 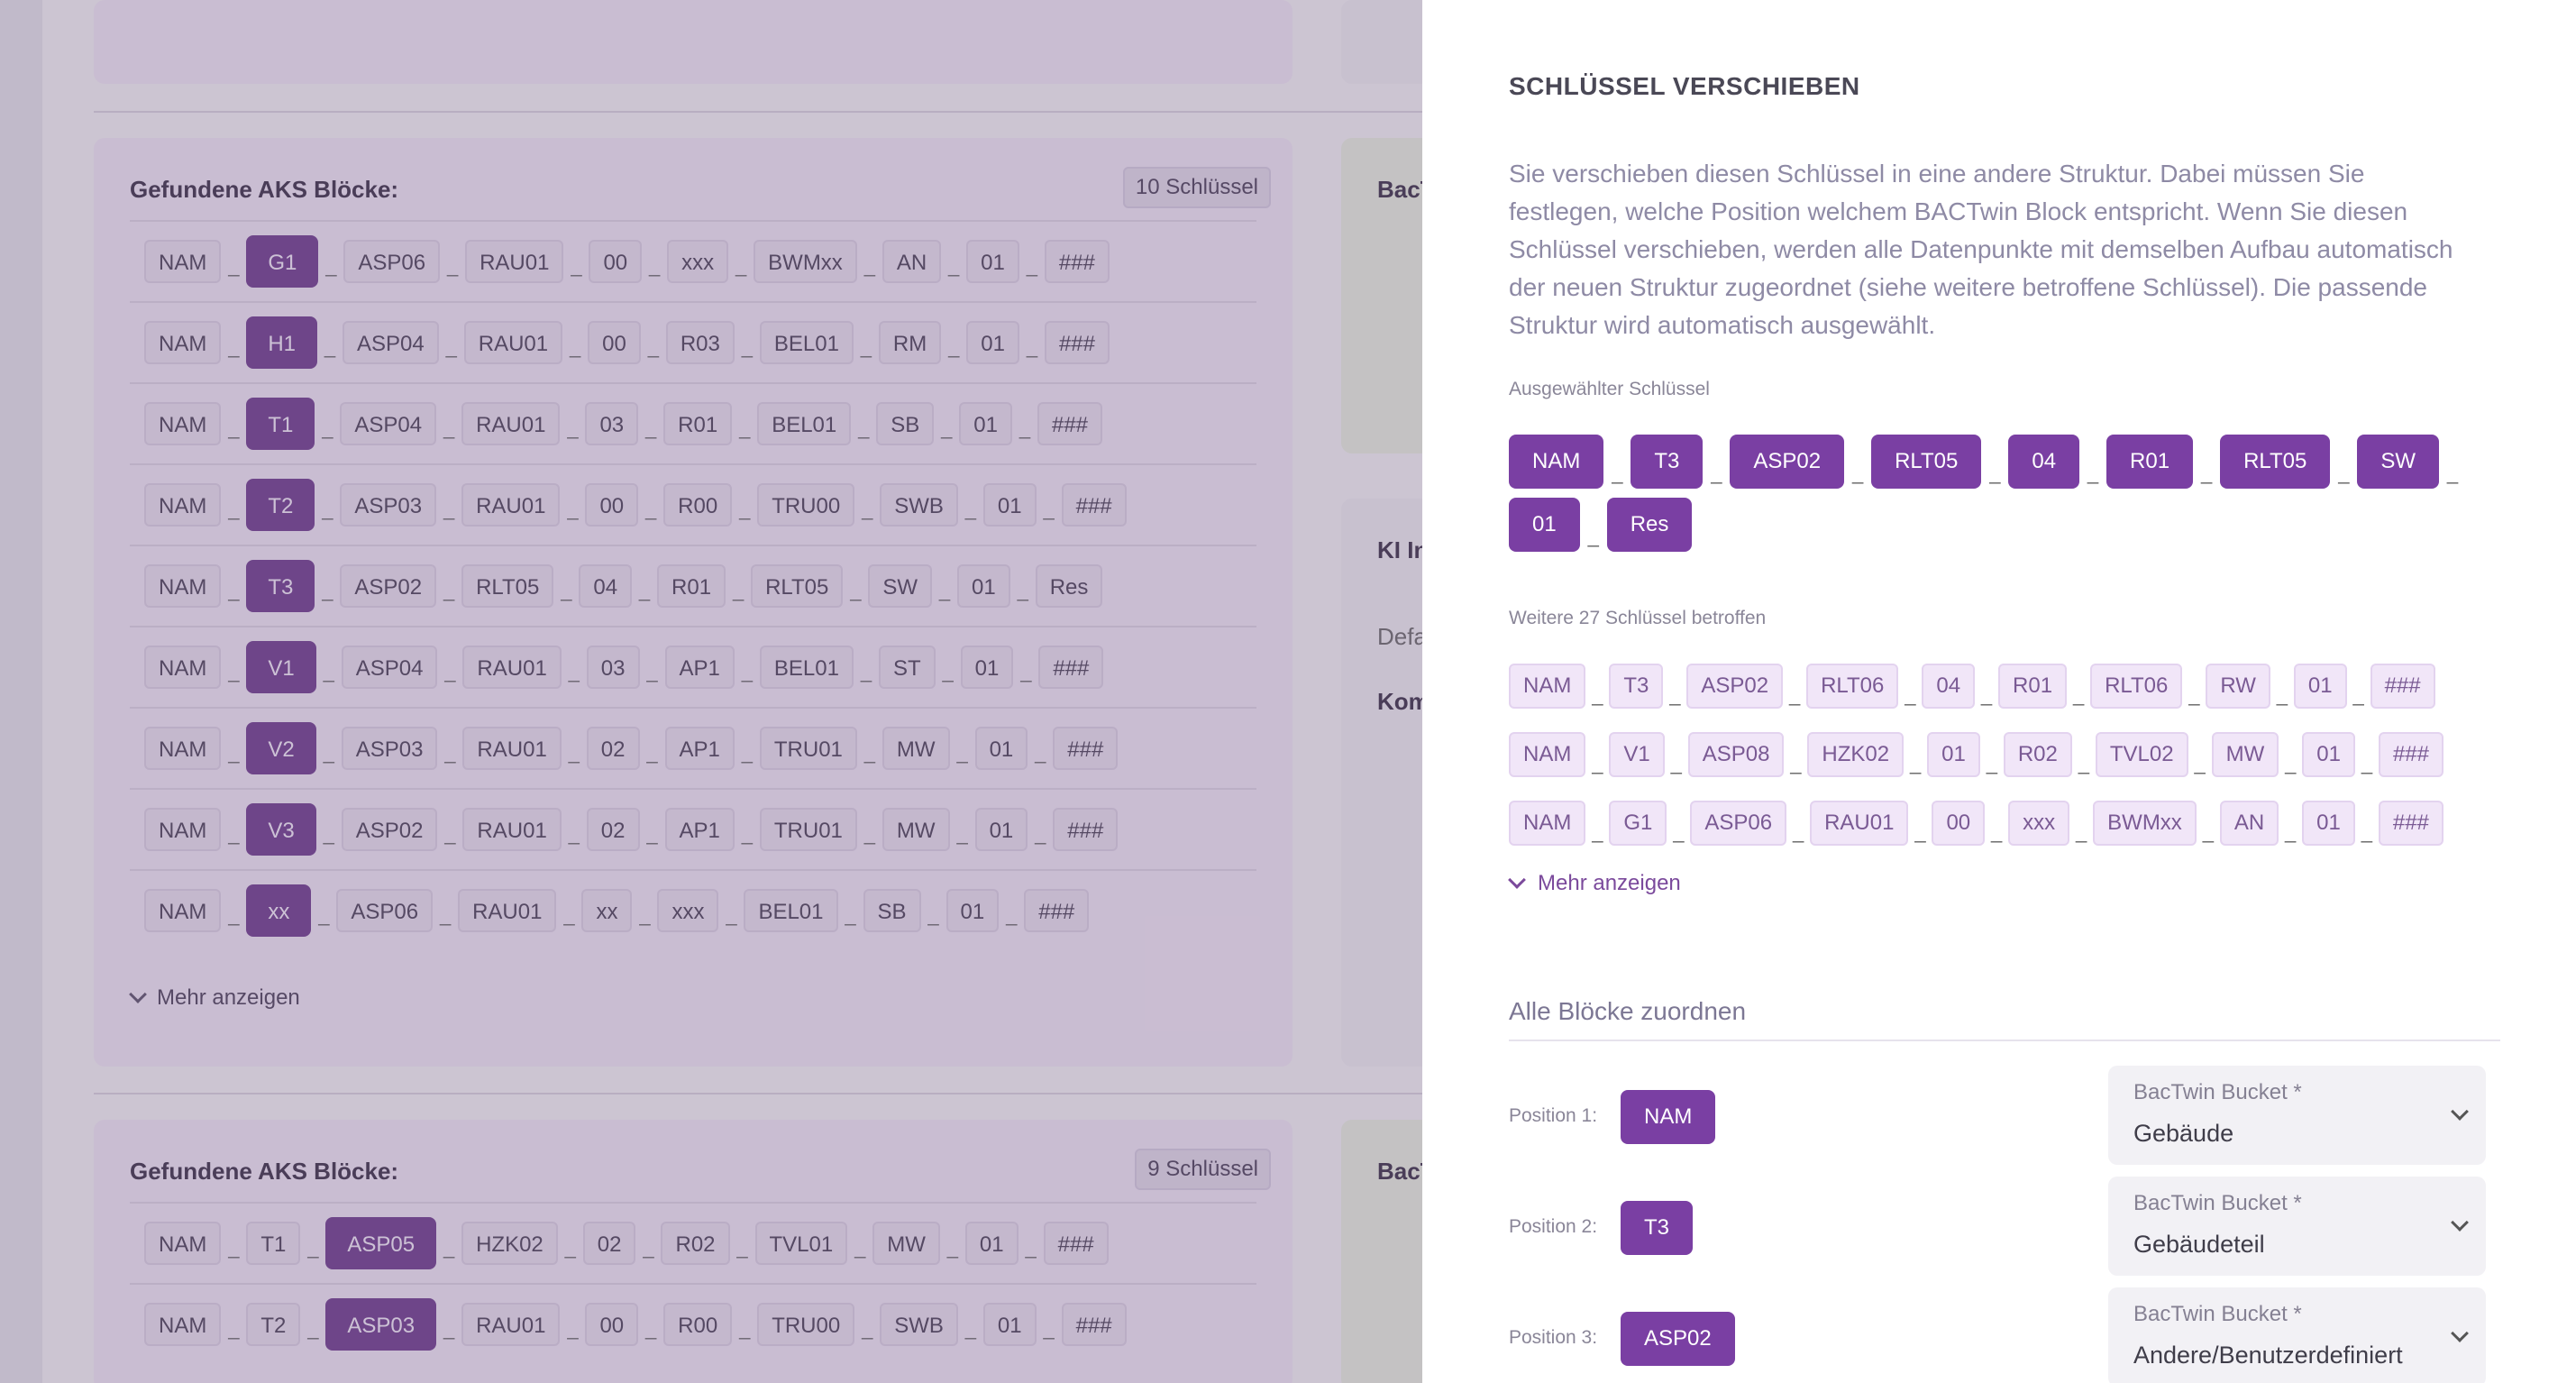 What do you see at coordinates (919, 1324) in the screenshot?
I see `key-segment-chip: SWB` at bounding box center [919, 1324].